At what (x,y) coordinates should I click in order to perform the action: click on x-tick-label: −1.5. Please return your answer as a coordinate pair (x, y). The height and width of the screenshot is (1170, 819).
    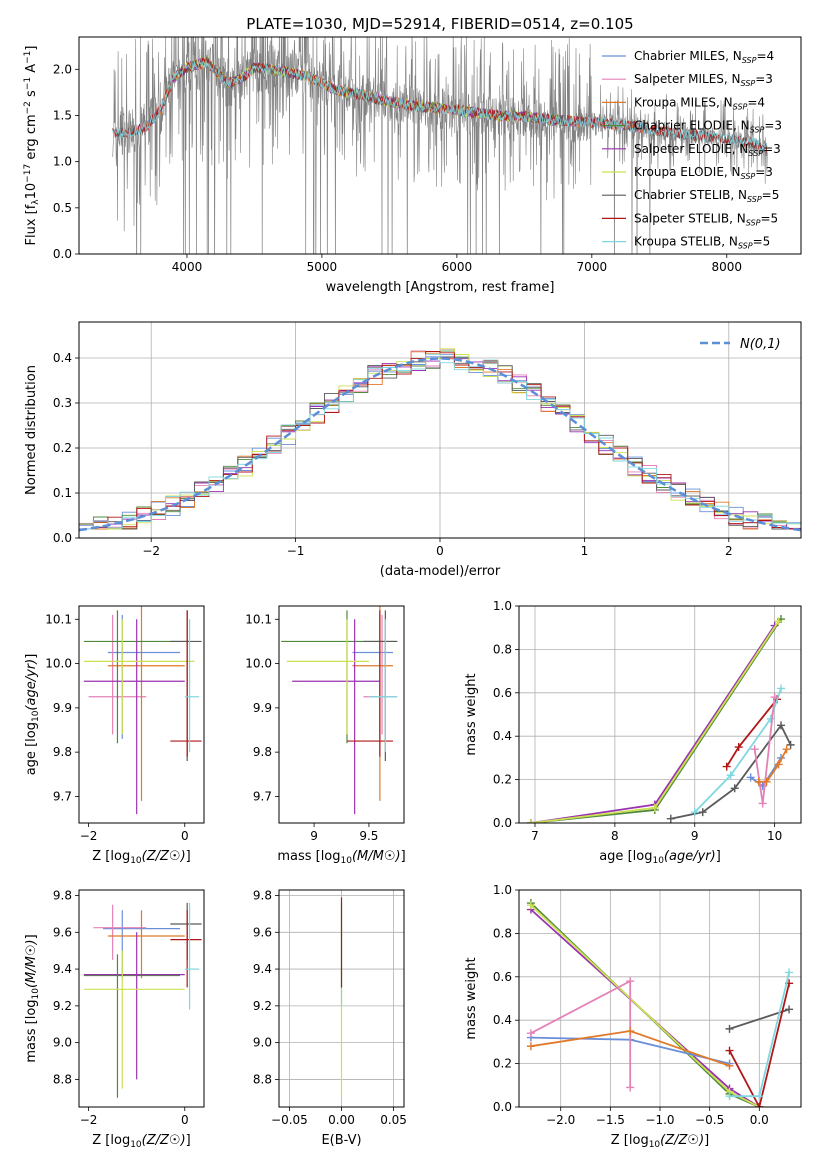
    Looking at the image, I should click on (610, 1120).